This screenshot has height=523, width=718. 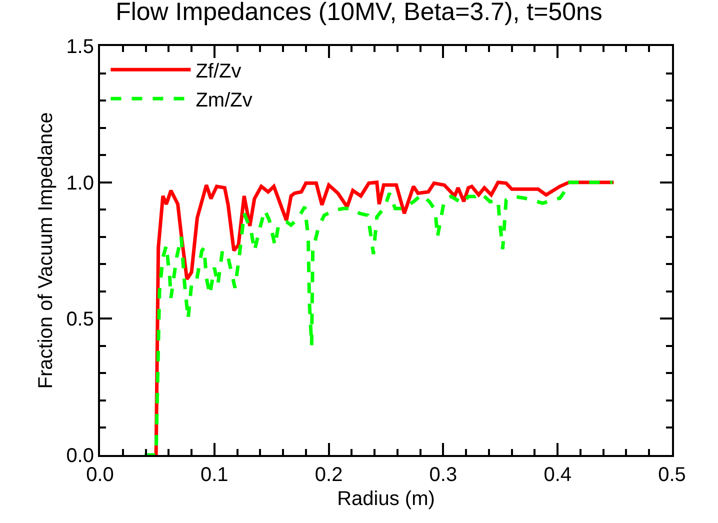 I want to click on x-tick-label: 0.2, so click(x=328, y=475).